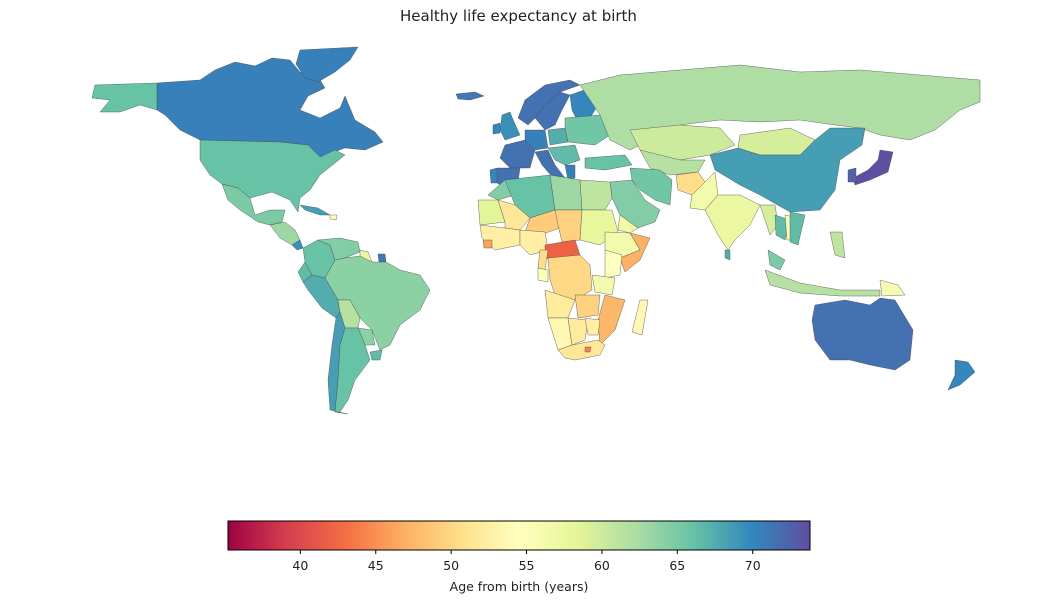 The width and height of the screenshot is (1037, 603). Describe the element at coordinates (852, 175) in the screenshot. I see `country-south-korea: South Korea` at that location.